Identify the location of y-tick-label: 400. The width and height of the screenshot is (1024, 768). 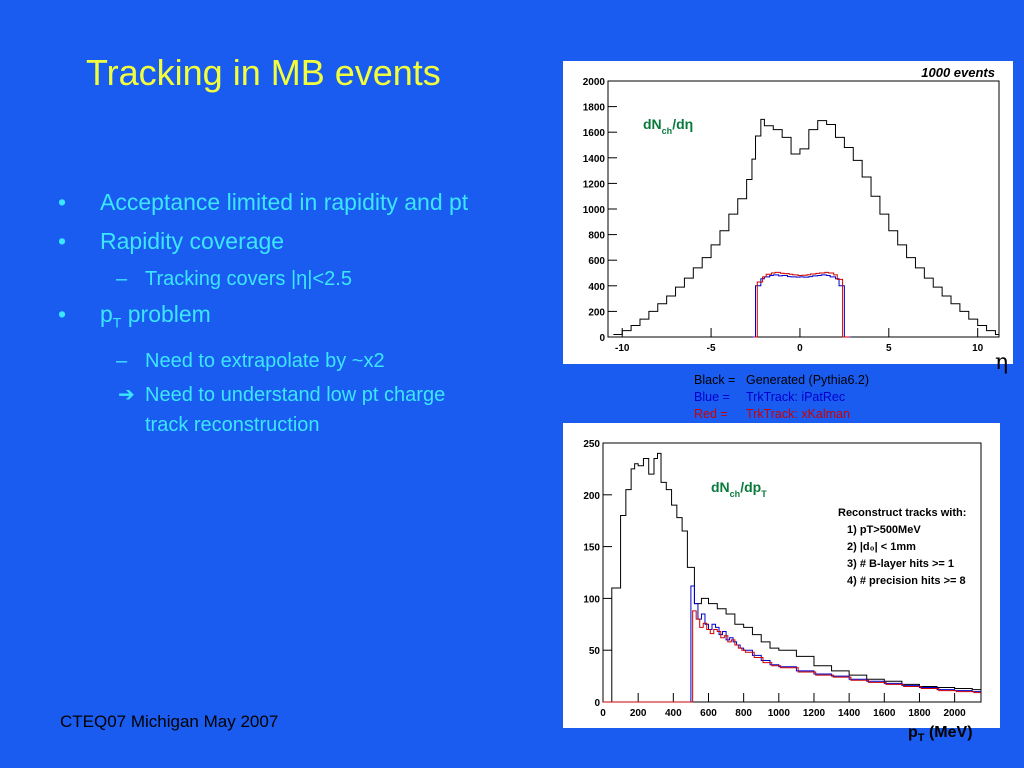
(596, 287).